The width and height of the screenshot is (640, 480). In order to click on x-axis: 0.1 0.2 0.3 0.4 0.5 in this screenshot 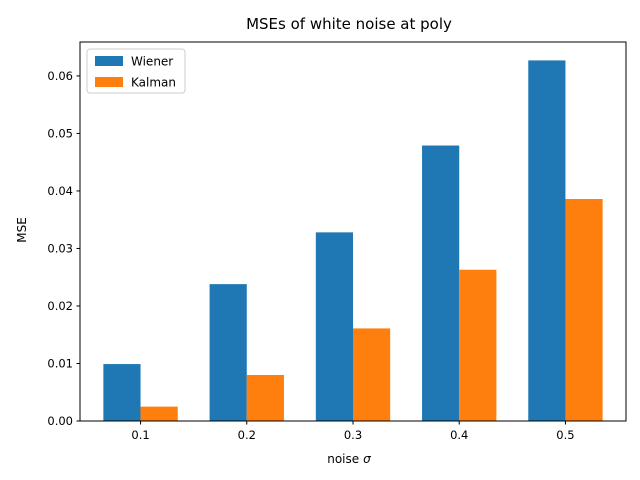, I will do `click(353, 431)`.